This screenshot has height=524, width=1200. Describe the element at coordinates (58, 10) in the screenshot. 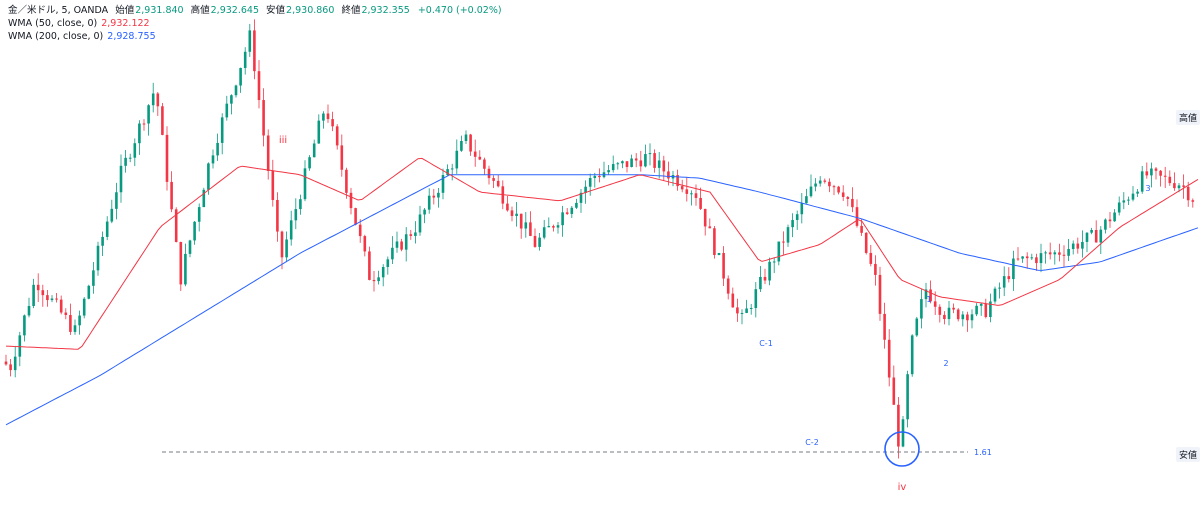

I see `symbol-label: 金／米ドル, 5, OANDA` at that location.